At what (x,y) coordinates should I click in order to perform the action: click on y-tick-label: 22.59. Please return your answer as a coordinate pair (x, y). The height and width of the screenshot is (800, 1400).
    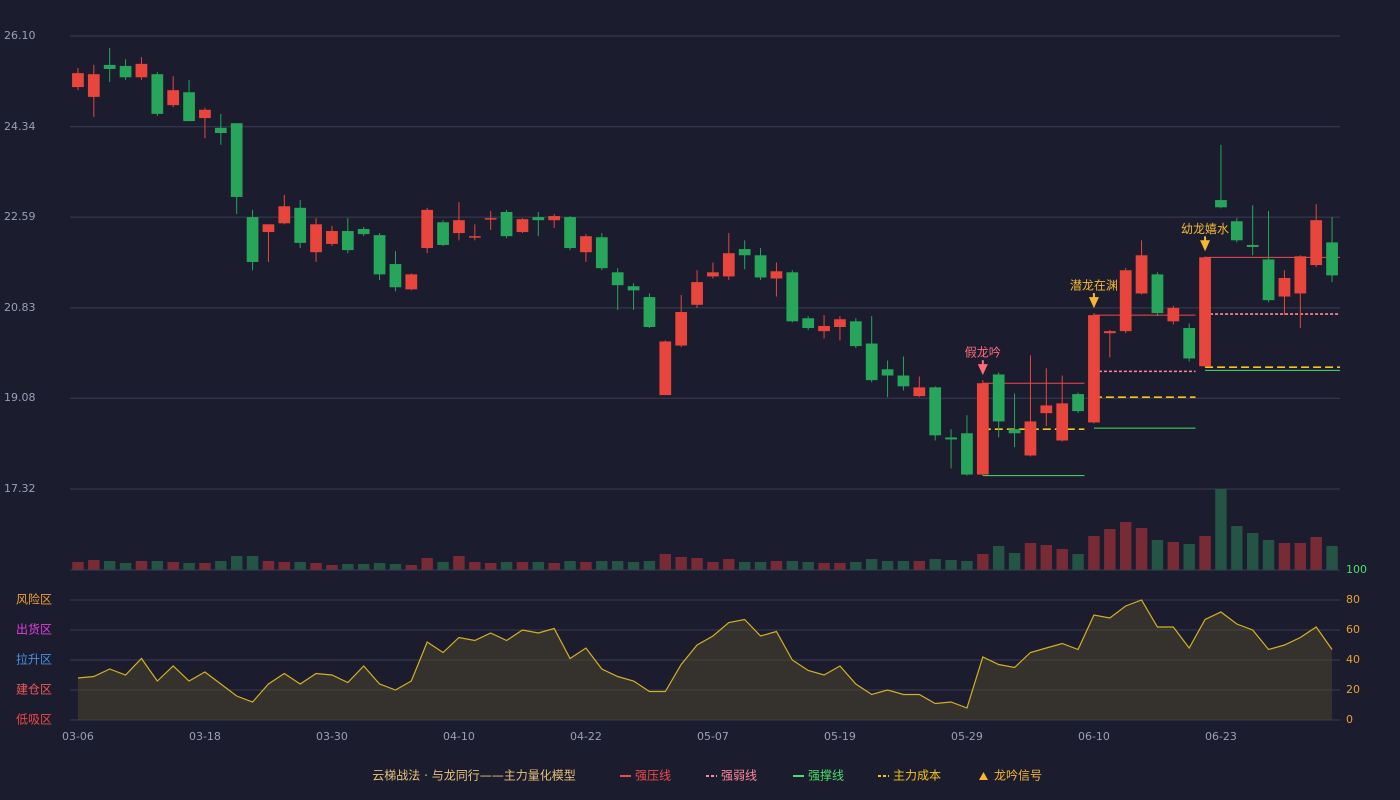
    Looking at the image, I should click on (20, 216).